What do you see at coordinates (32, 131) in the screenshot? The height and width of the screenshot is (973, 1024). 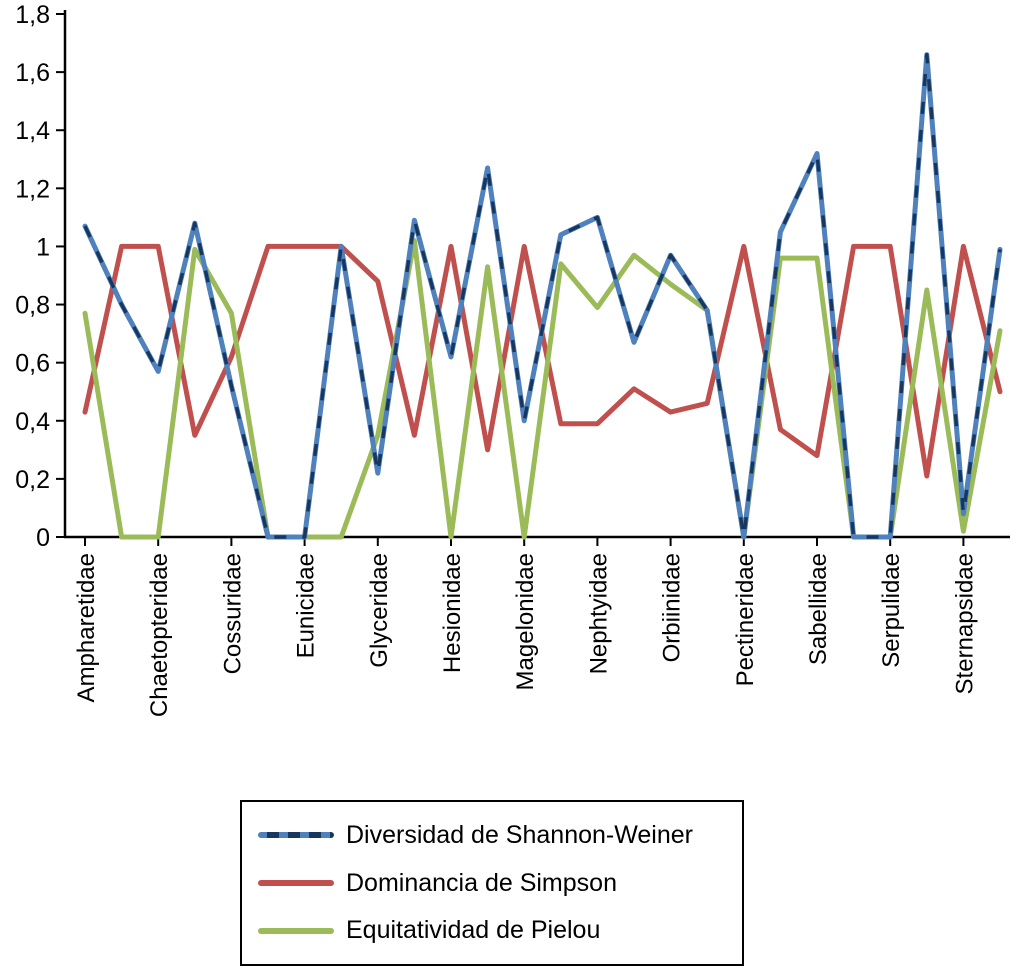 I see `y-tick-label: 1,4` at bounding box center [32, 131].